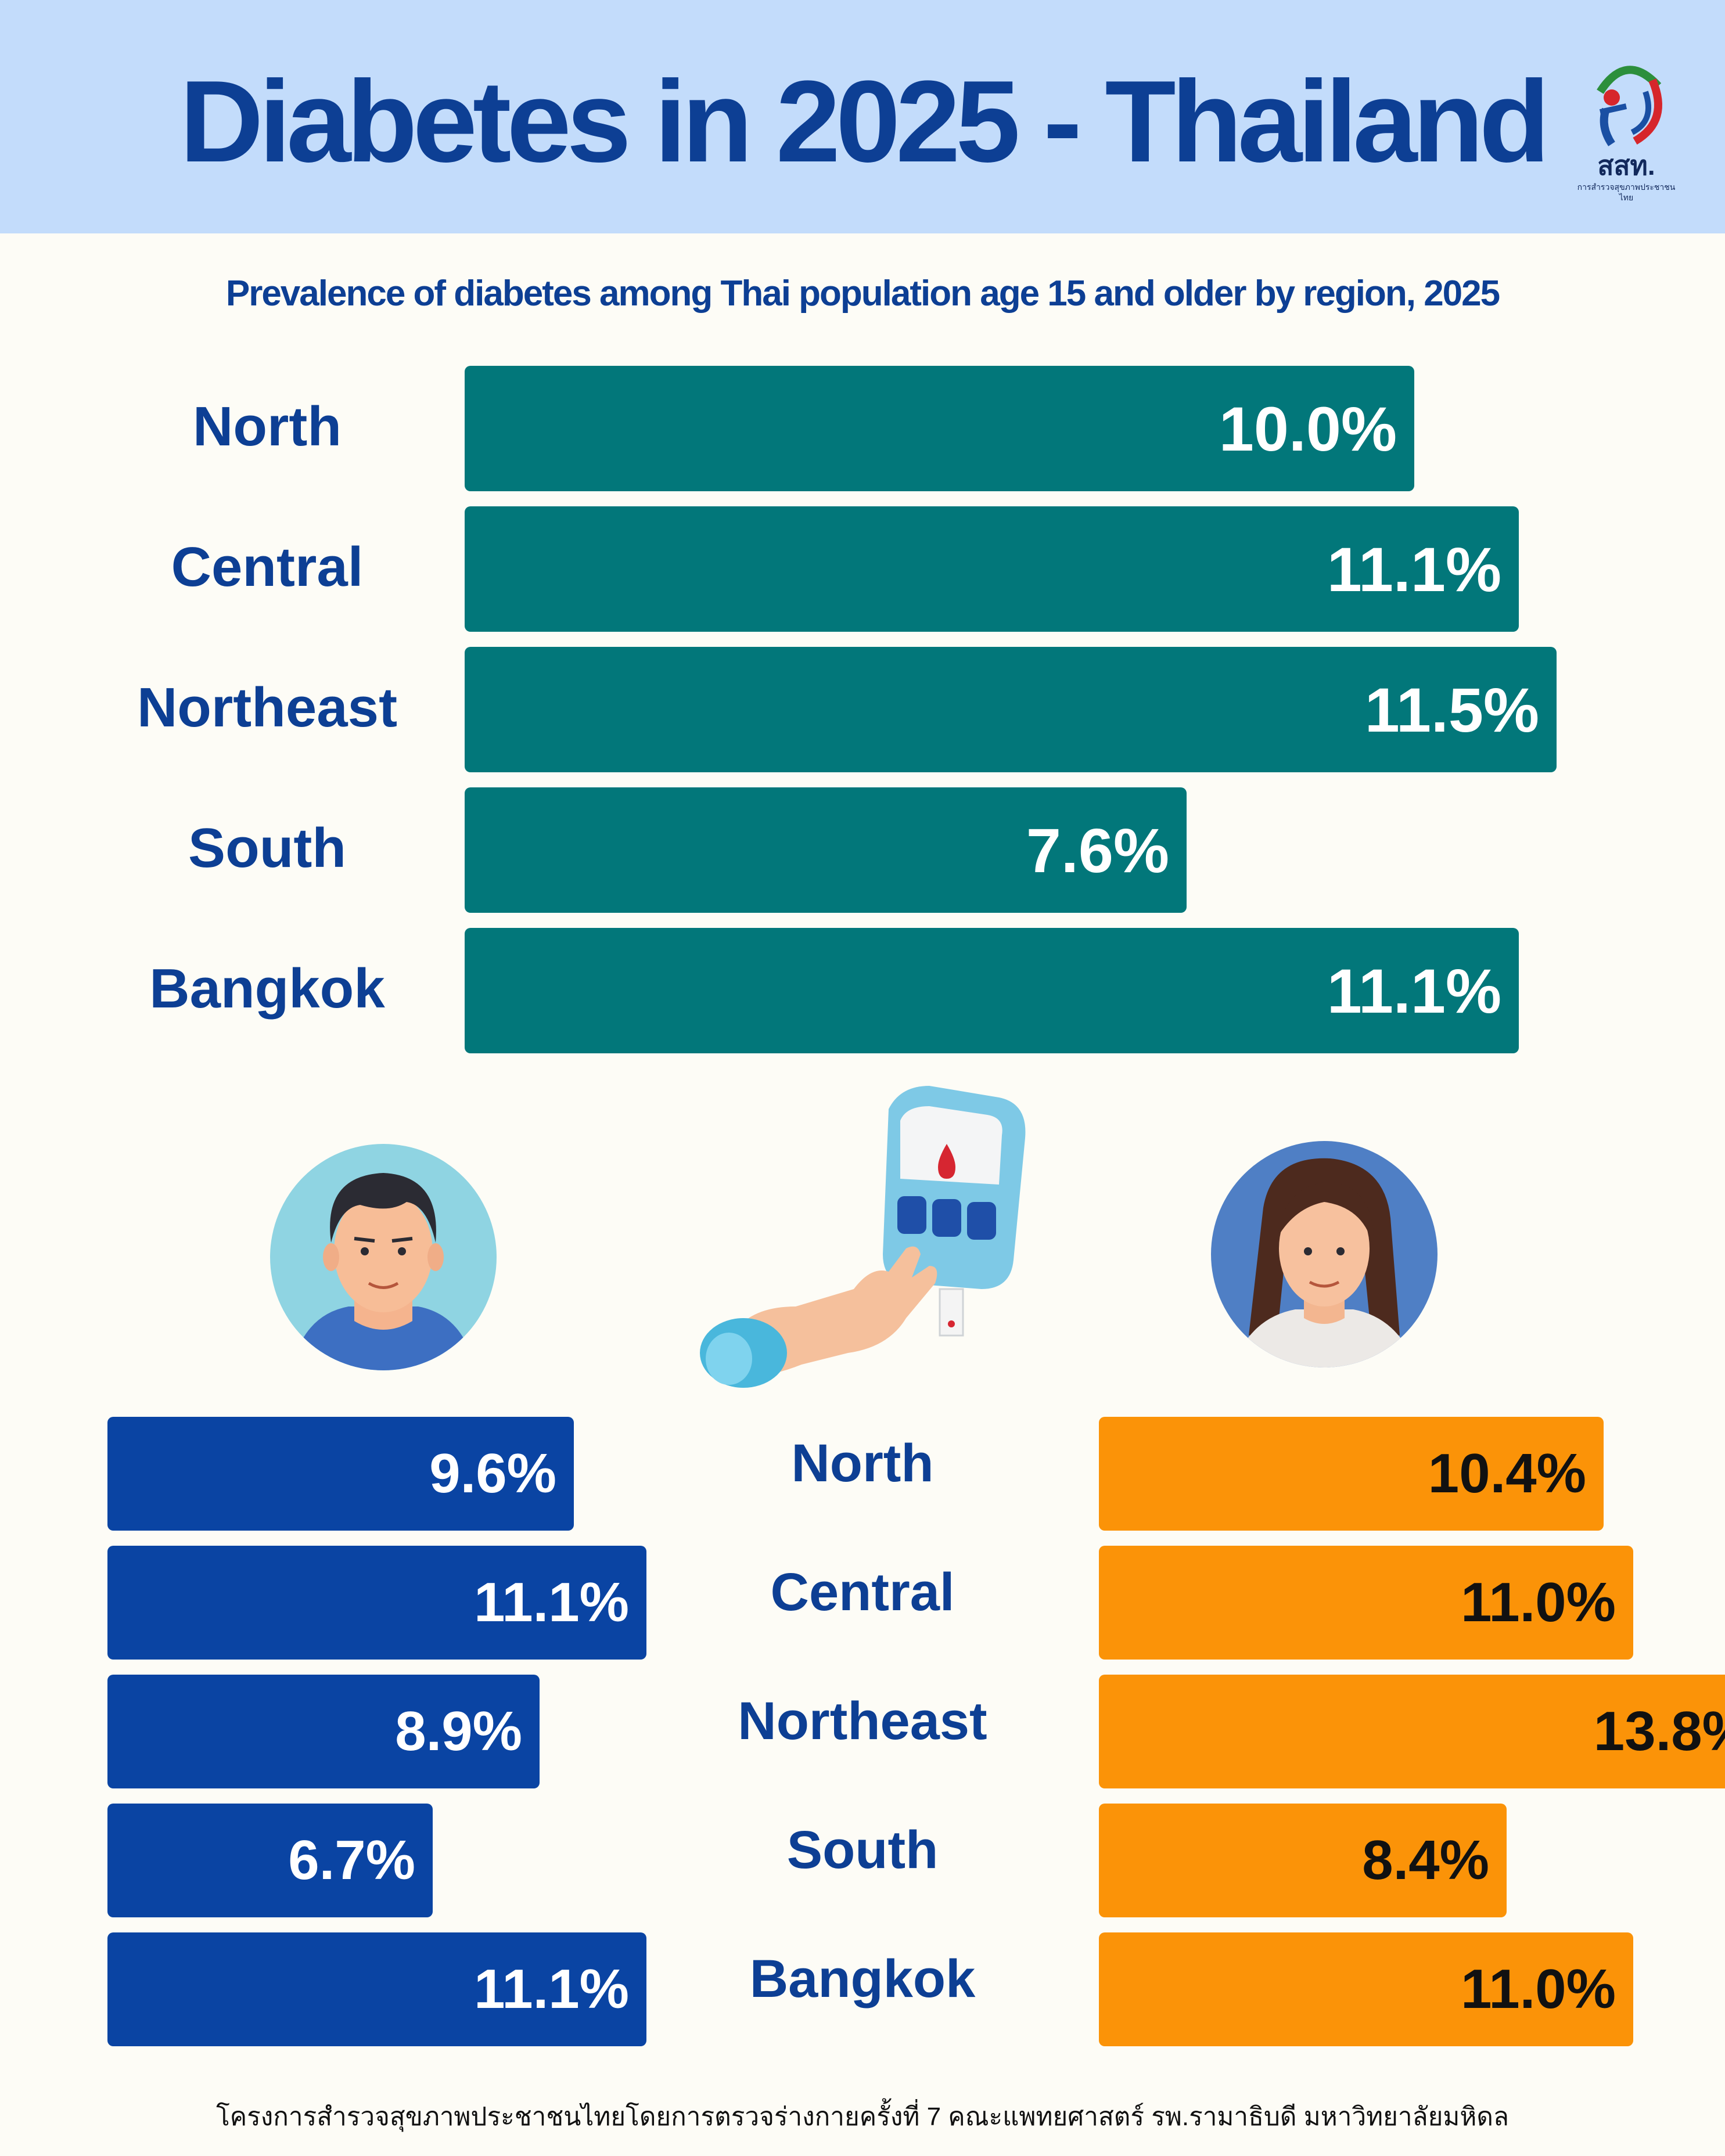  Describe the element at coordinates (267, 707) in the screenshot. I see `region-label-northeast: Northeast` at that location.